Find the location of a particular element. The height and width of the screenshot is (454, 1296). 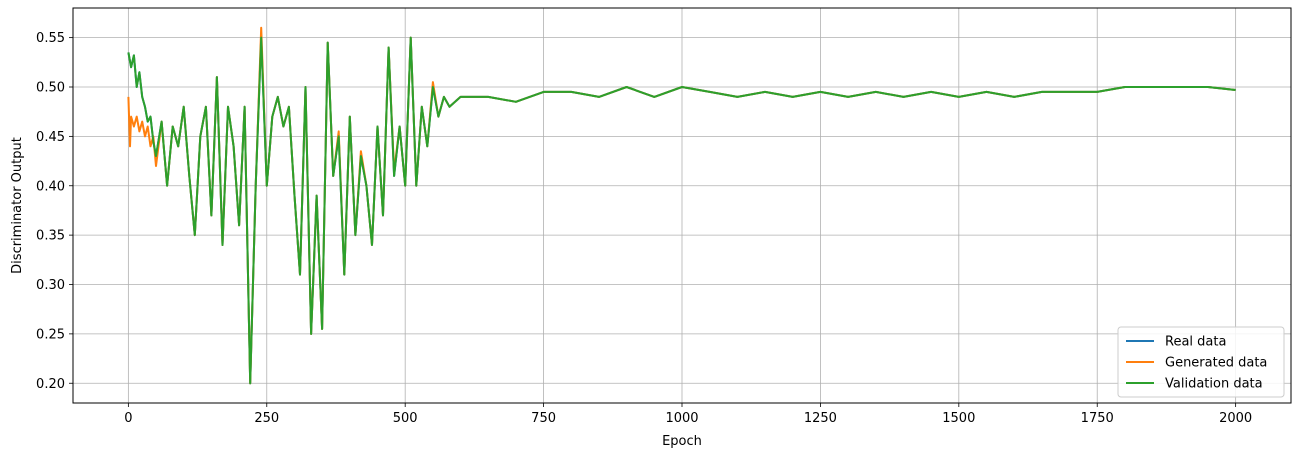

legend-label: Validation data is located at coordinates (1214, 384).